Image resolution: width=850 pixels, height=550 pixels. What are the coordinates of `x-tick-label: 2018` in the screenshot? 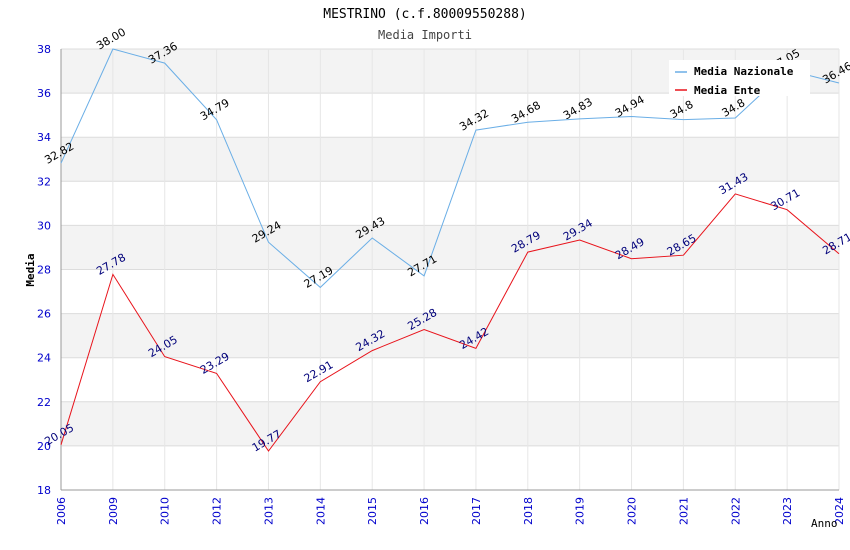 It's located at (528, 511).